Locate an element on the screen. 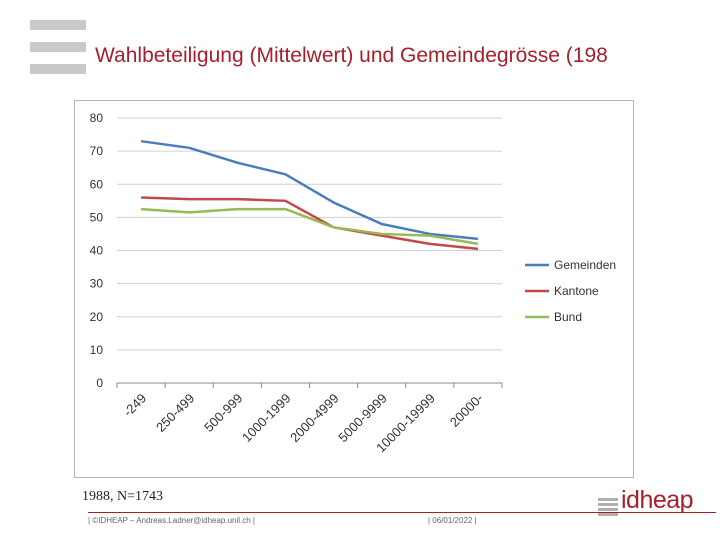  menu-icon is located at coordinates (58, 48).